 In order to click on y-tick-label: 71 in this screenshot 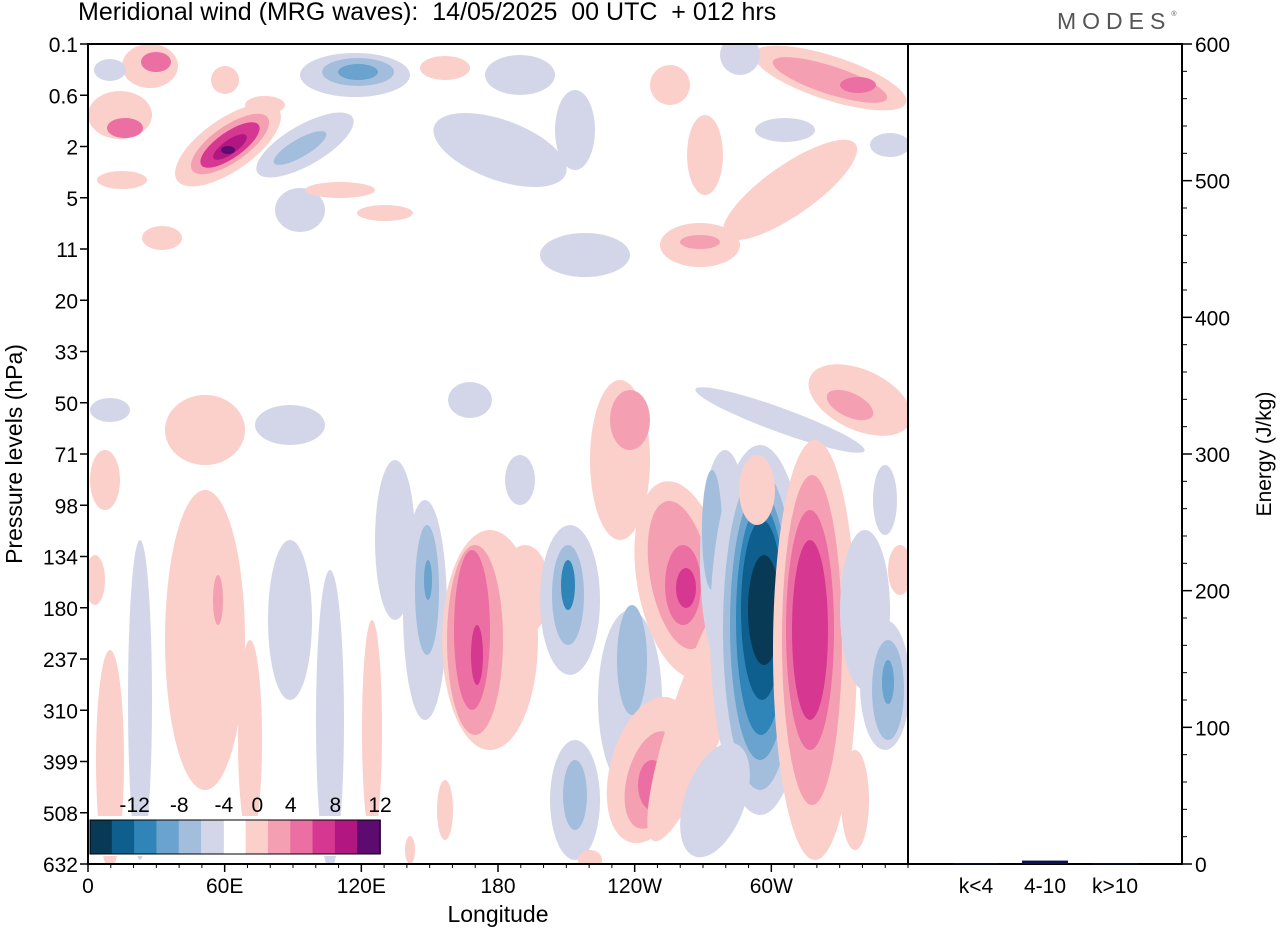, I will do `click(66, 455)`.